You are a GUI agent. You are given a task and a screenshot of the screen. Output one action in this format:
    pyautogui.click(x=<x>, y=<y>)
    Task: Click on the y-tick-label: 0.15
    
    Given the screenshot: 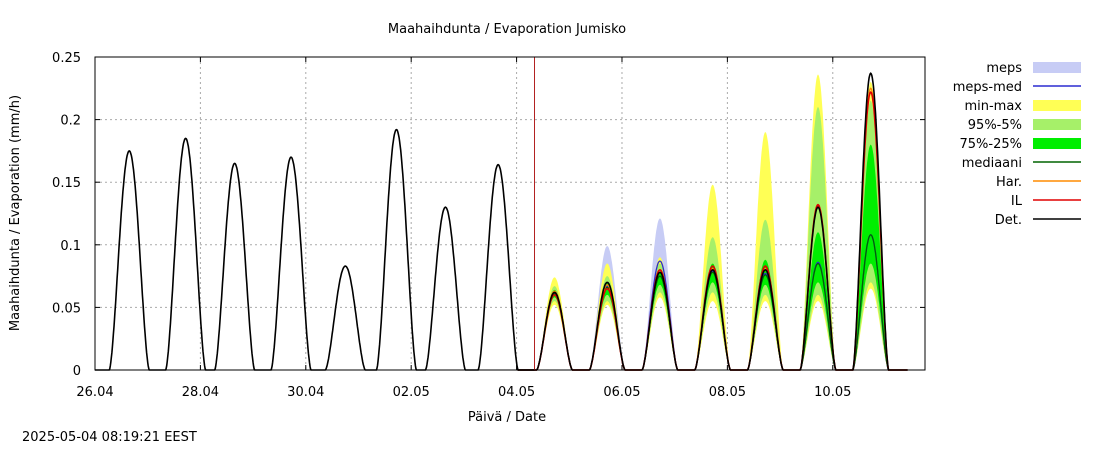 What is the action you would take?
    pyautogui.click(x=66, y=183)
    